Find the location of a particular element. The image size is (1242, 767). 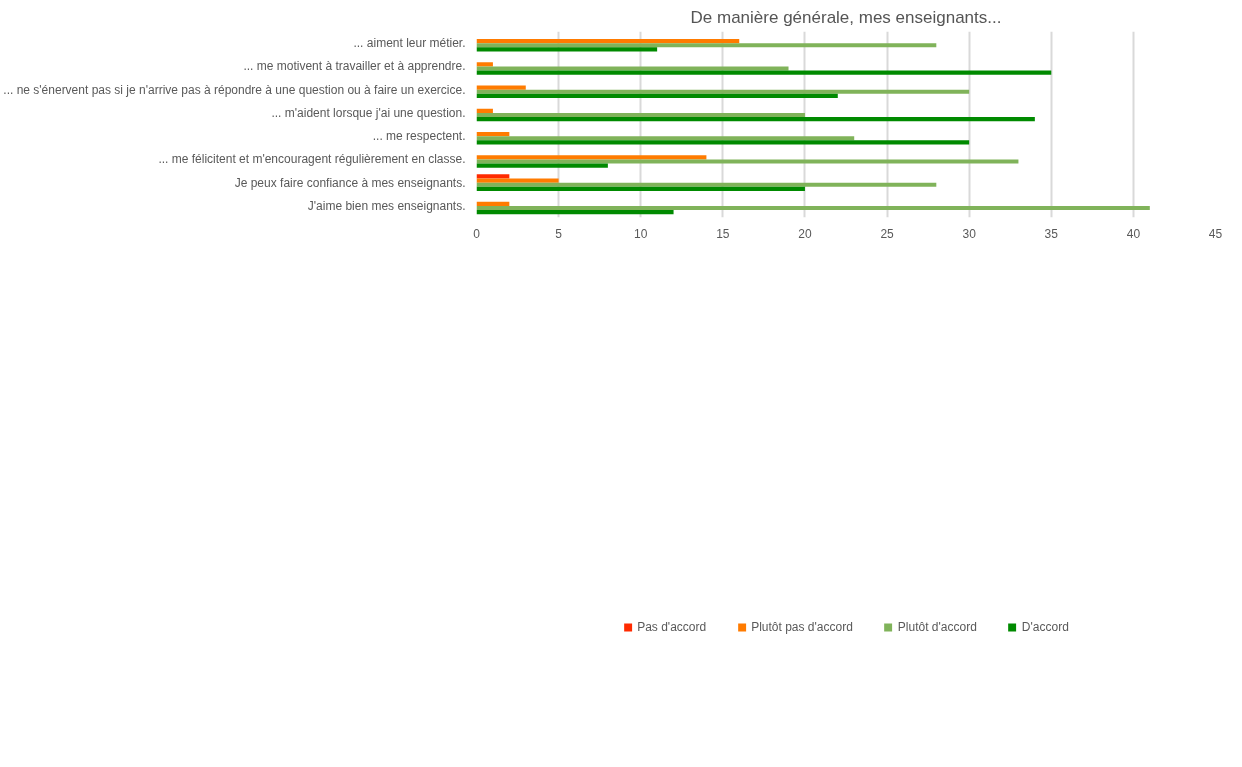

y-tick-label: Je peux faire confiance à mes enseignants. is located at coordinates (350, 182).